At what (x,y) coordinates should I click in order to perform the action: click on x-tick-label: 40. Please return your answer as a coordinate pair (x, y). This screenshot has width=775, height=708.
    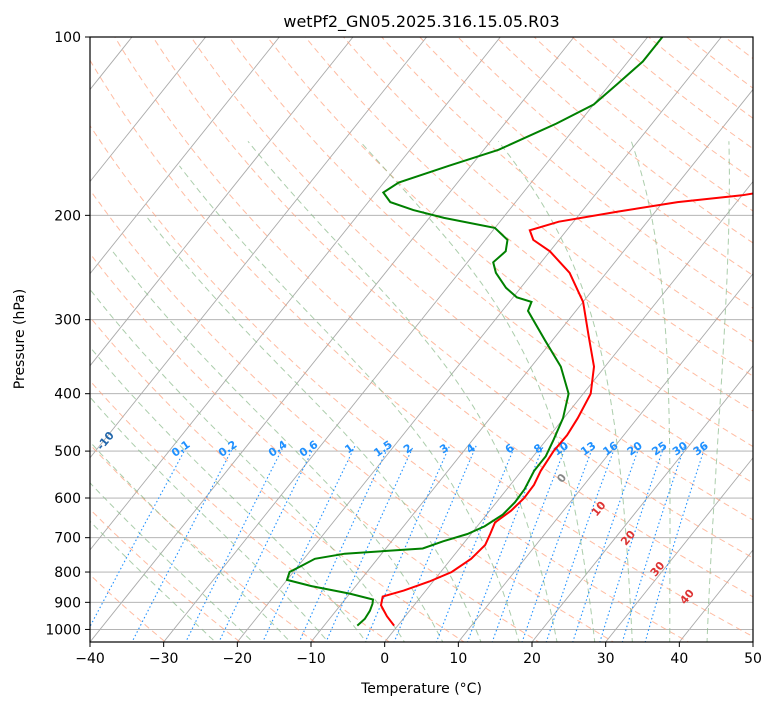
    Looking at the image, I should click on (679, 659).